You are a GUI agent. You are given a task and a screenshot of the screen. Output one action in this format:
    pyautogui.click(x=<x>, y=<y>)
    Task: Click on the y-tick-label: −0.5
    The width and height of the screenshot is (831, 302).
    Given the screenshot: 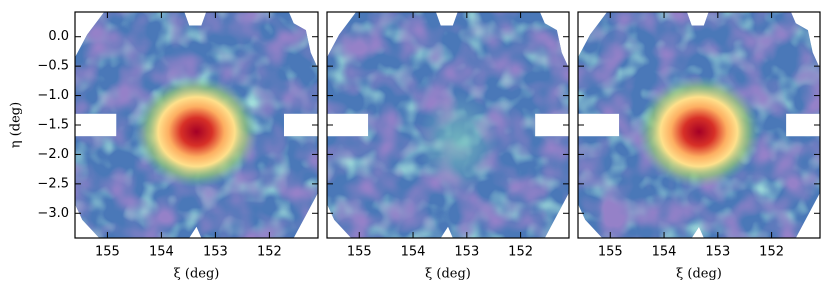 What is the action you would take?
    pyautogui.click(x=53, y=66)
    